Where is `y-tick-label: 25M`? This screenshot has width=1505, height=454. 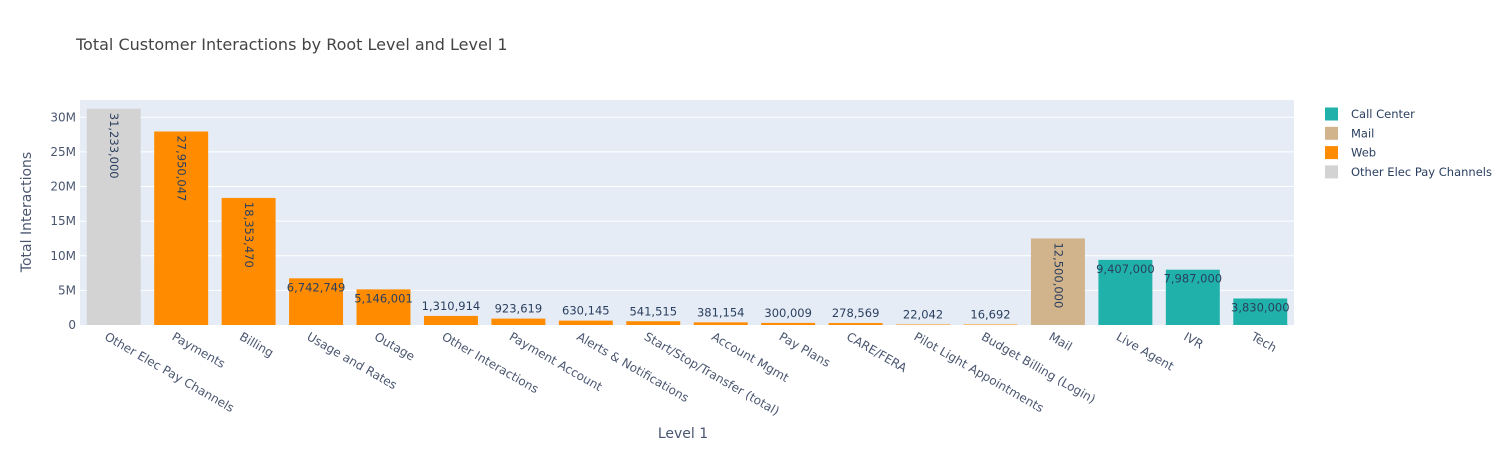 y-tick-label: 25M is located at coordinates (63, 152).